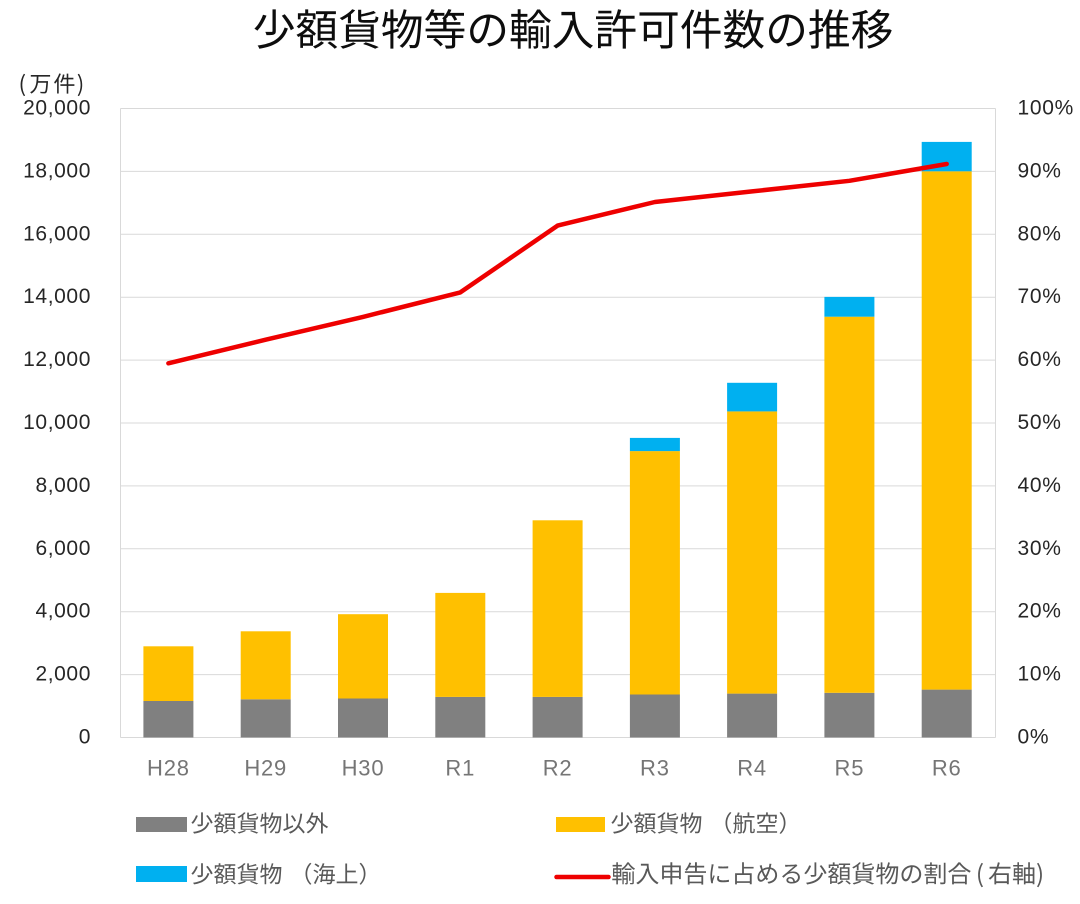  I want to click on svg-text: R2, so click(558, 768).